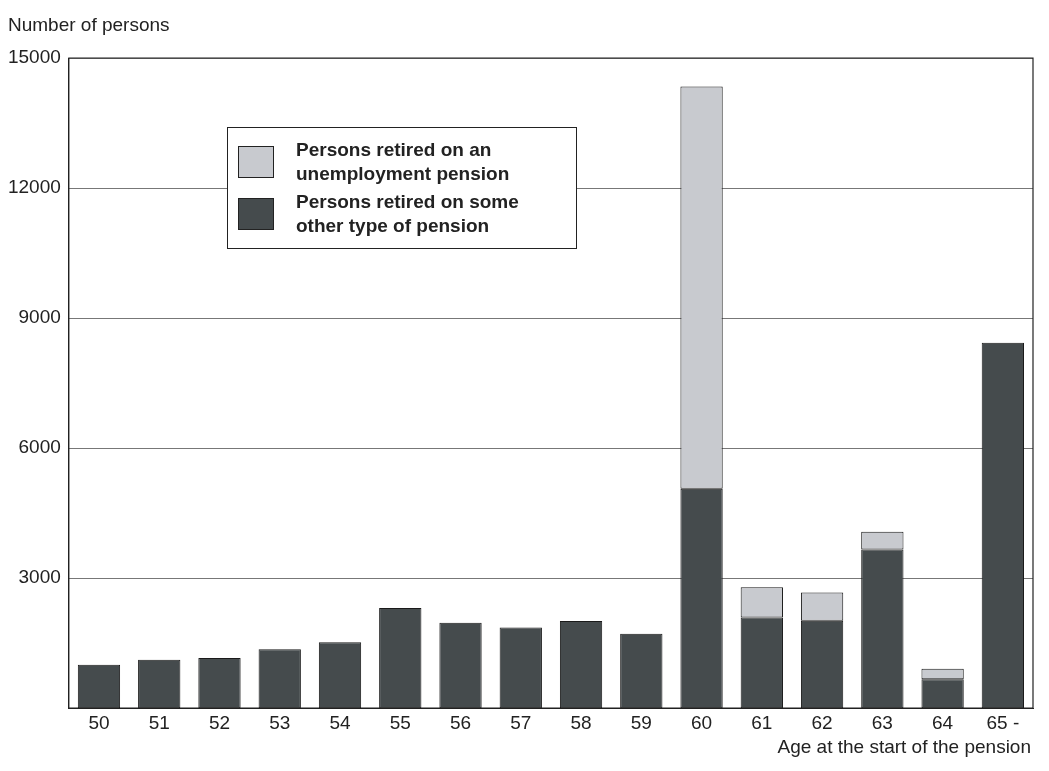 Image resolution: width=1049 pixels, height=771 pixels. I want to click on x-tick-label: 55, so click(400, 722).